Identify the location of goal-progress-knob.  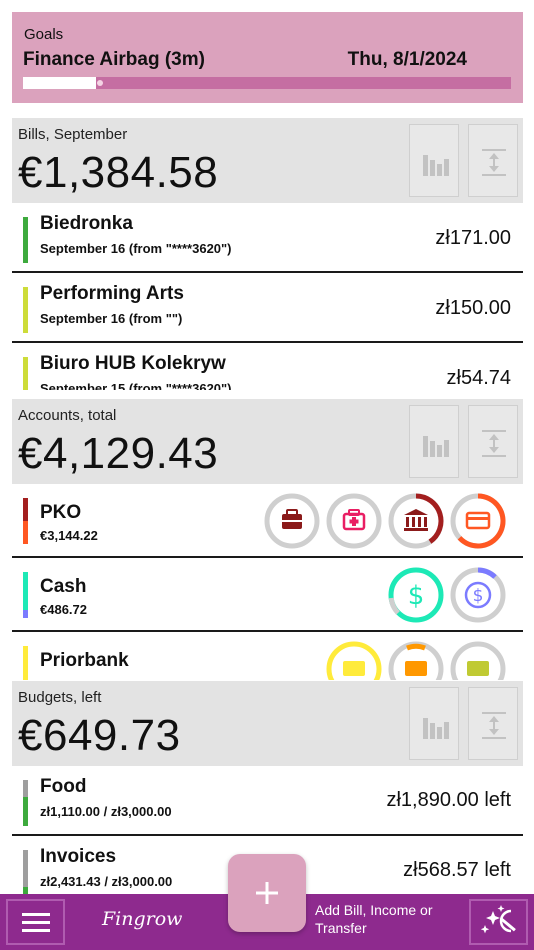
(100, 83).